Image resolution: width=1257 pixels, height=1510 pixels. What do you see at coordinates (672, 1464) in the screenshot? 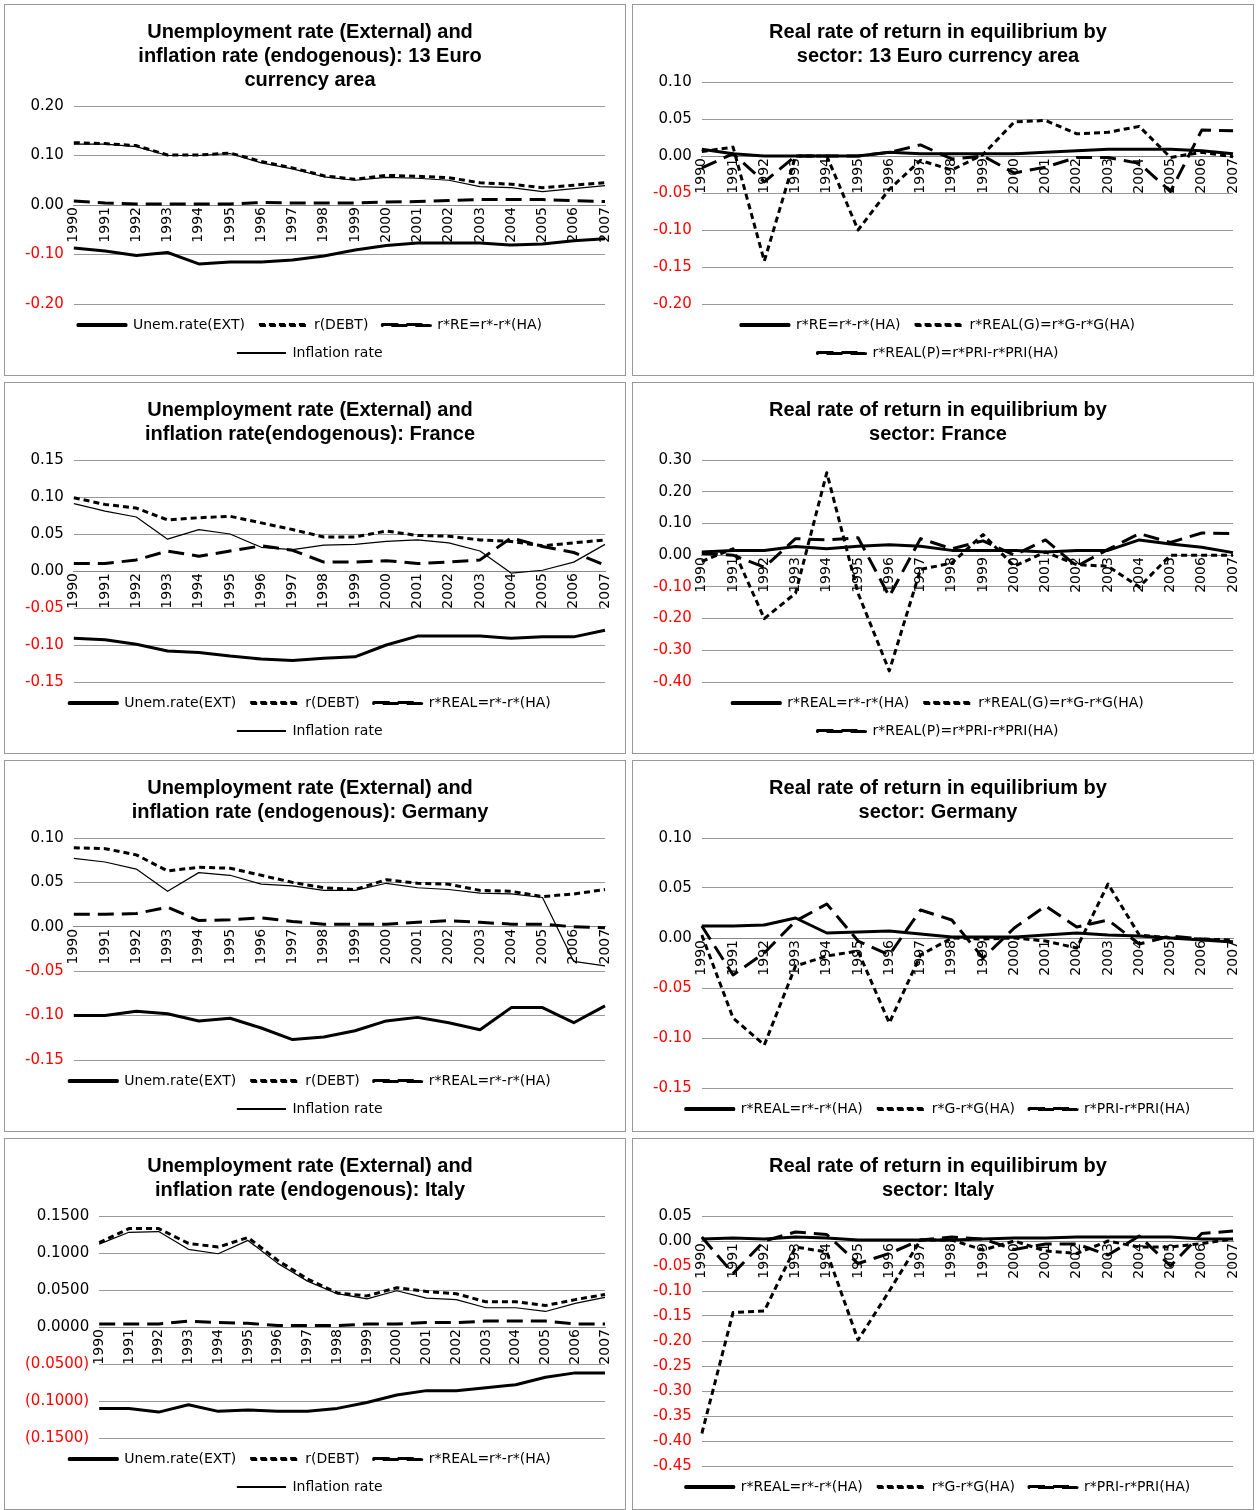
I see `y-tick-label: -0.45` at bounding box center [672, 1464].